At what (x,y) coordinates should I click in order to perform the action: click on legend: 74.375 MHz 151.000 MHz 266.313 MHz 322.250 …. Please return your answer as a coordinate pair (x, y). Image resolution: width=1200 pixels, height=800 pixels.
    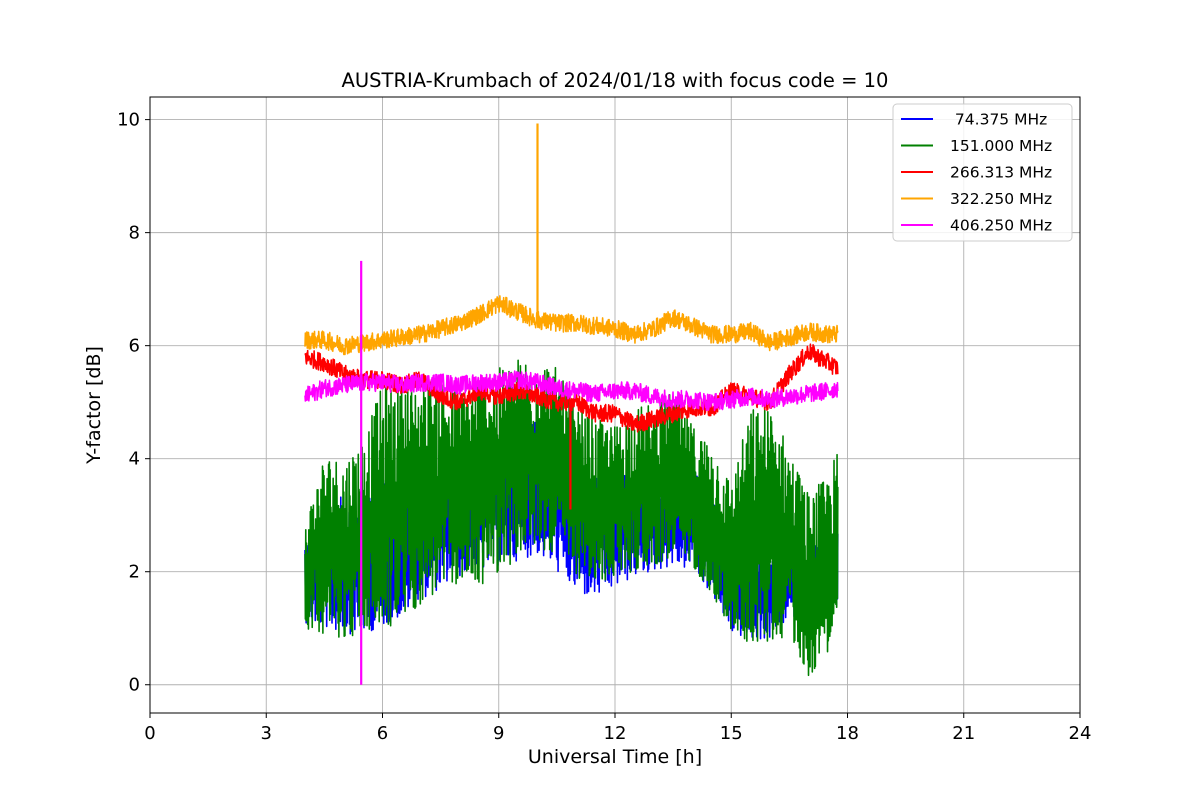
    Looking at the image, I should click on (982, 172).